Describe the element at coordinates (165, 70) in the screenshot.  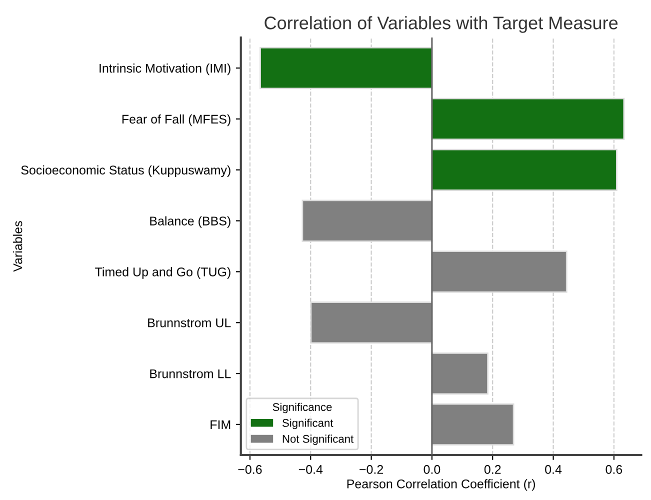
I see `y-tick-label: Intrinsic Motivation (IMI)` at that location.